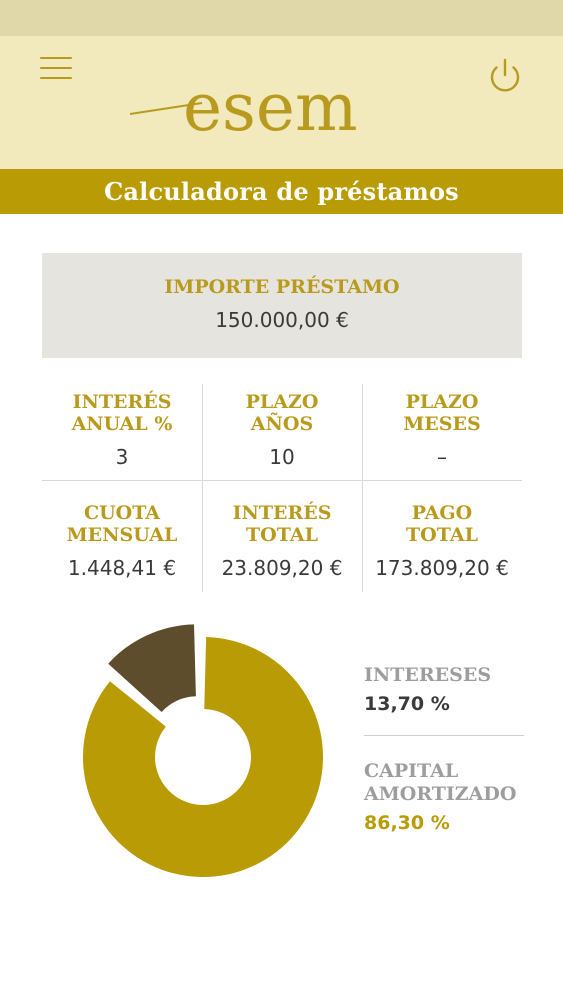  What do you see at coordinates (428, 675) in the screenshot?
I see `legend-label-interest: INTERESES` at bounding box center [428, 675].